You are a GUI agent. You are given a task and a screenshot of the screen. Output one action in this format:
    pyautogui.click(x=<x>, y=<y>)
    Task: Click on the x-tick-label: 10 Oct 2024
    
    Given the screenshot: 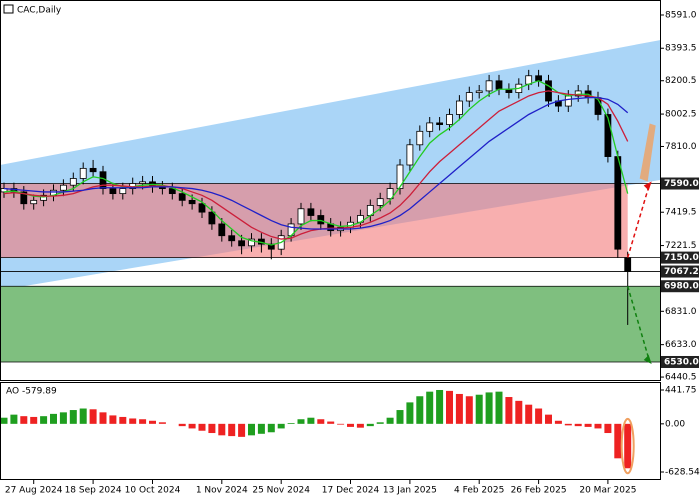 What is the action you would take?
    pyautogui.click(x=153, y=491)
    